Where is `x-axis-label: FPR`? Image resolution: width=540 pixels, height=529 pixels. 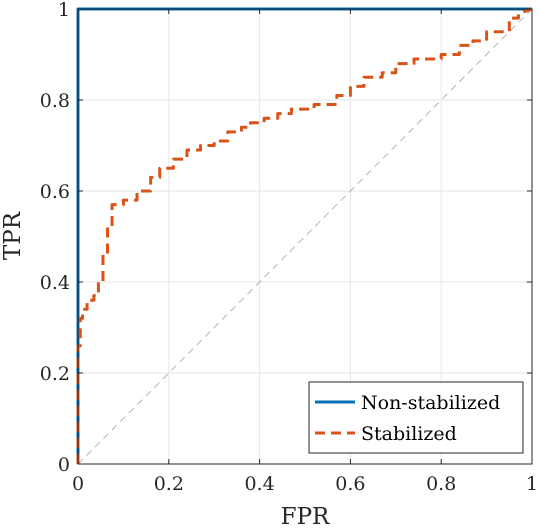 x-axis-label: FPR is located at coordinates (305, 516).